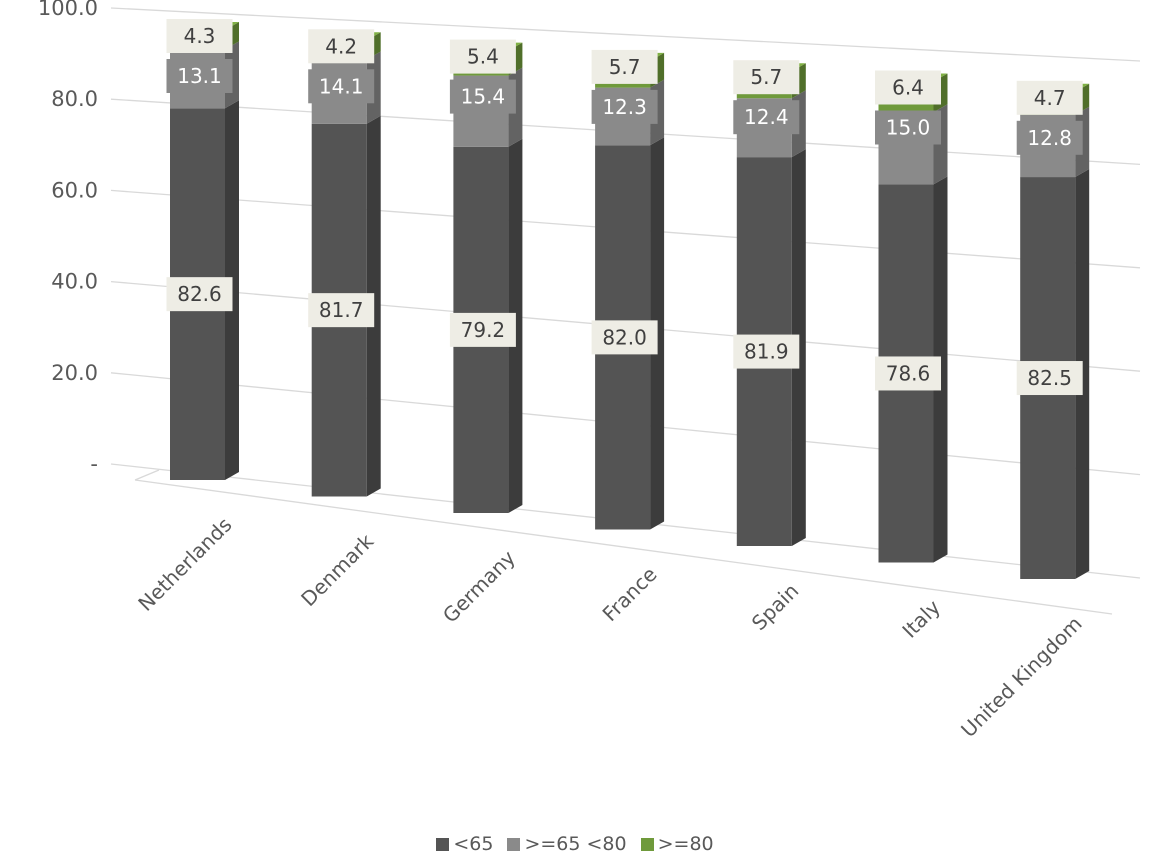 This screenshot has width=1150, height=857. I want to click on legend-item-80-plus: >=80, so click(677, 844).